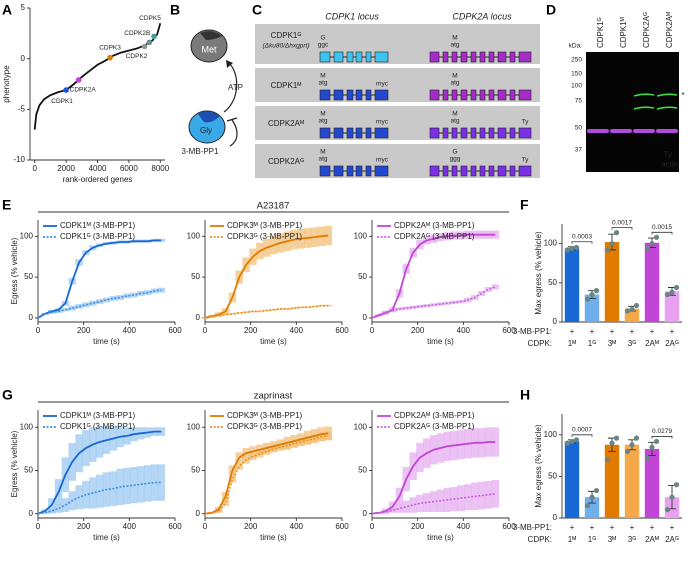 Image resolution: width=690 pixels, height=579 pixels. What do you see at coordinates (532, 527) in the screenshot?
I see `treatment-row-label: 3-MB-PP1:` at bounding box center [532, 527].